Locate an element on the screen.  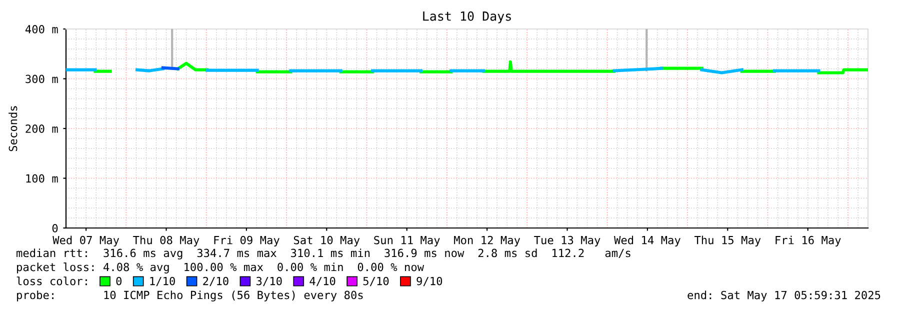
y-axis-title: Seconds is located at coordinates (13, 129).